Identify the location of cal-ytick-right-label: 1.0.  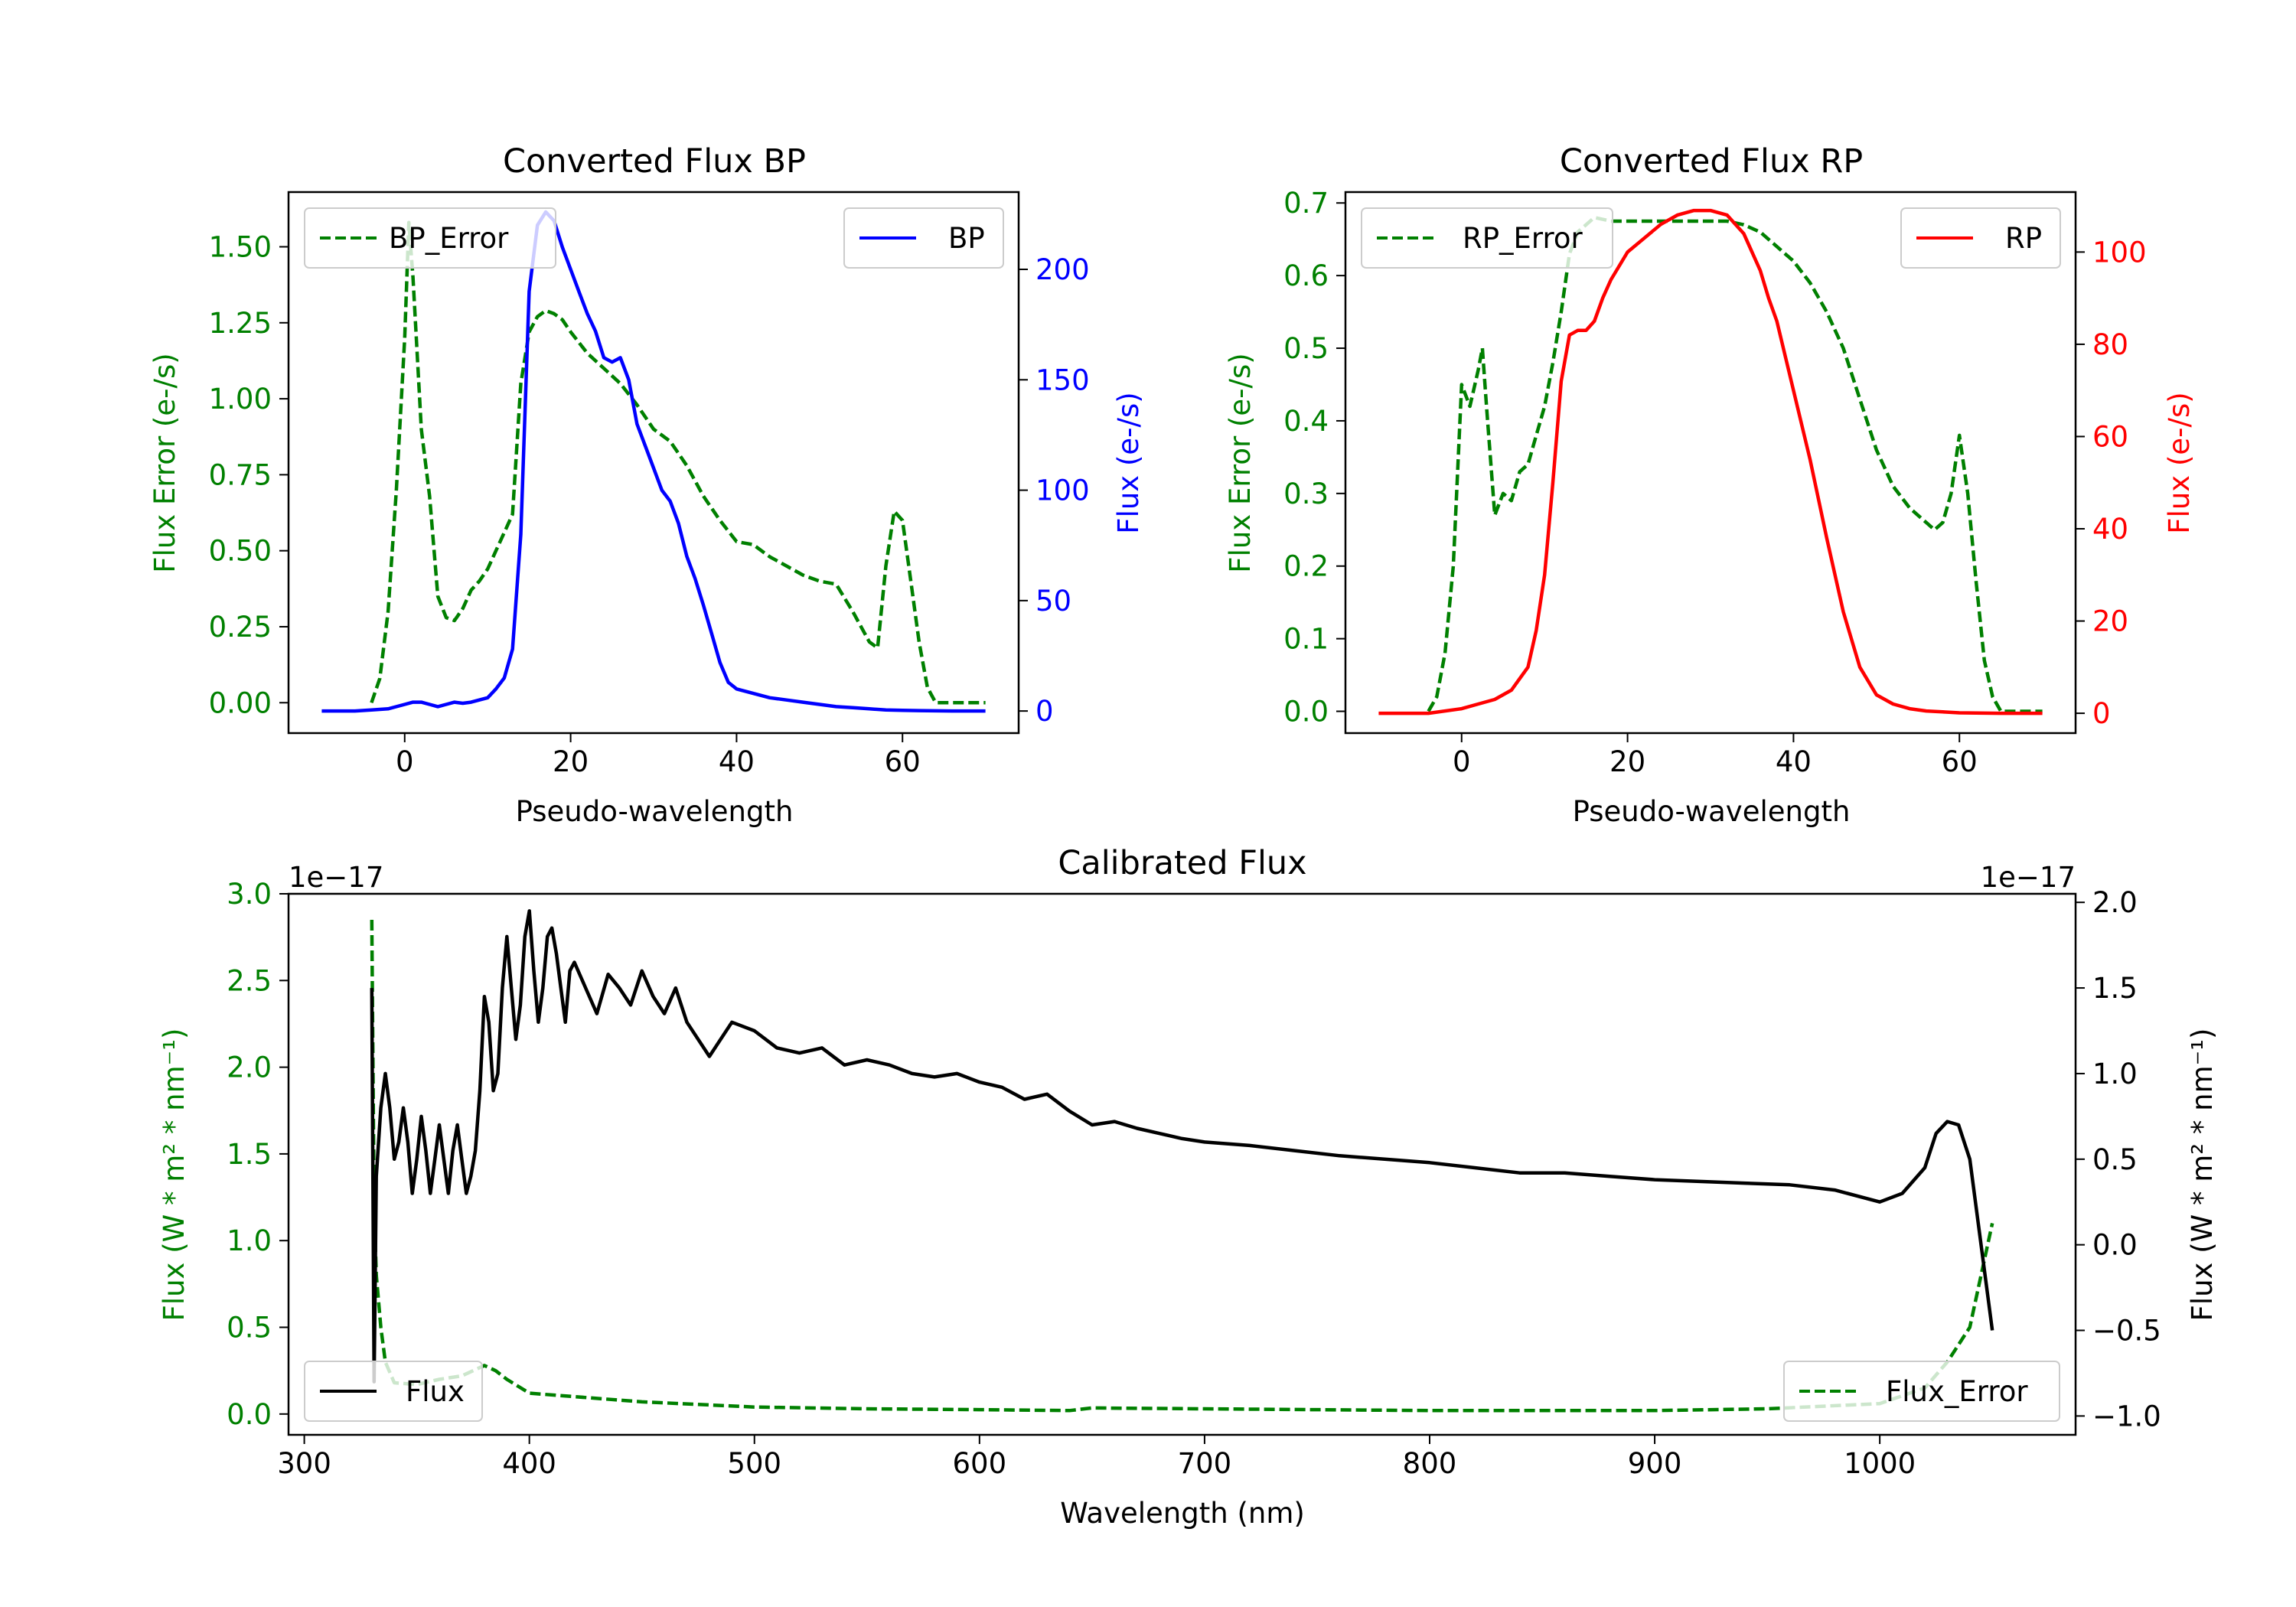
(2115, 1074).